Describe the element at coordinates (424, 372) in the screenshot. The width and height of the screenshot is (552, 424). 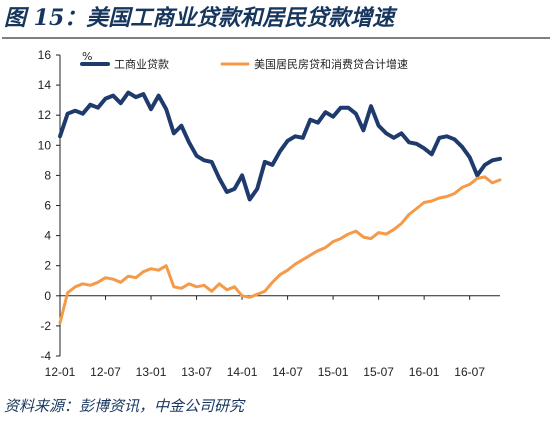
I see `x-tick-label: 16-01` at that location.